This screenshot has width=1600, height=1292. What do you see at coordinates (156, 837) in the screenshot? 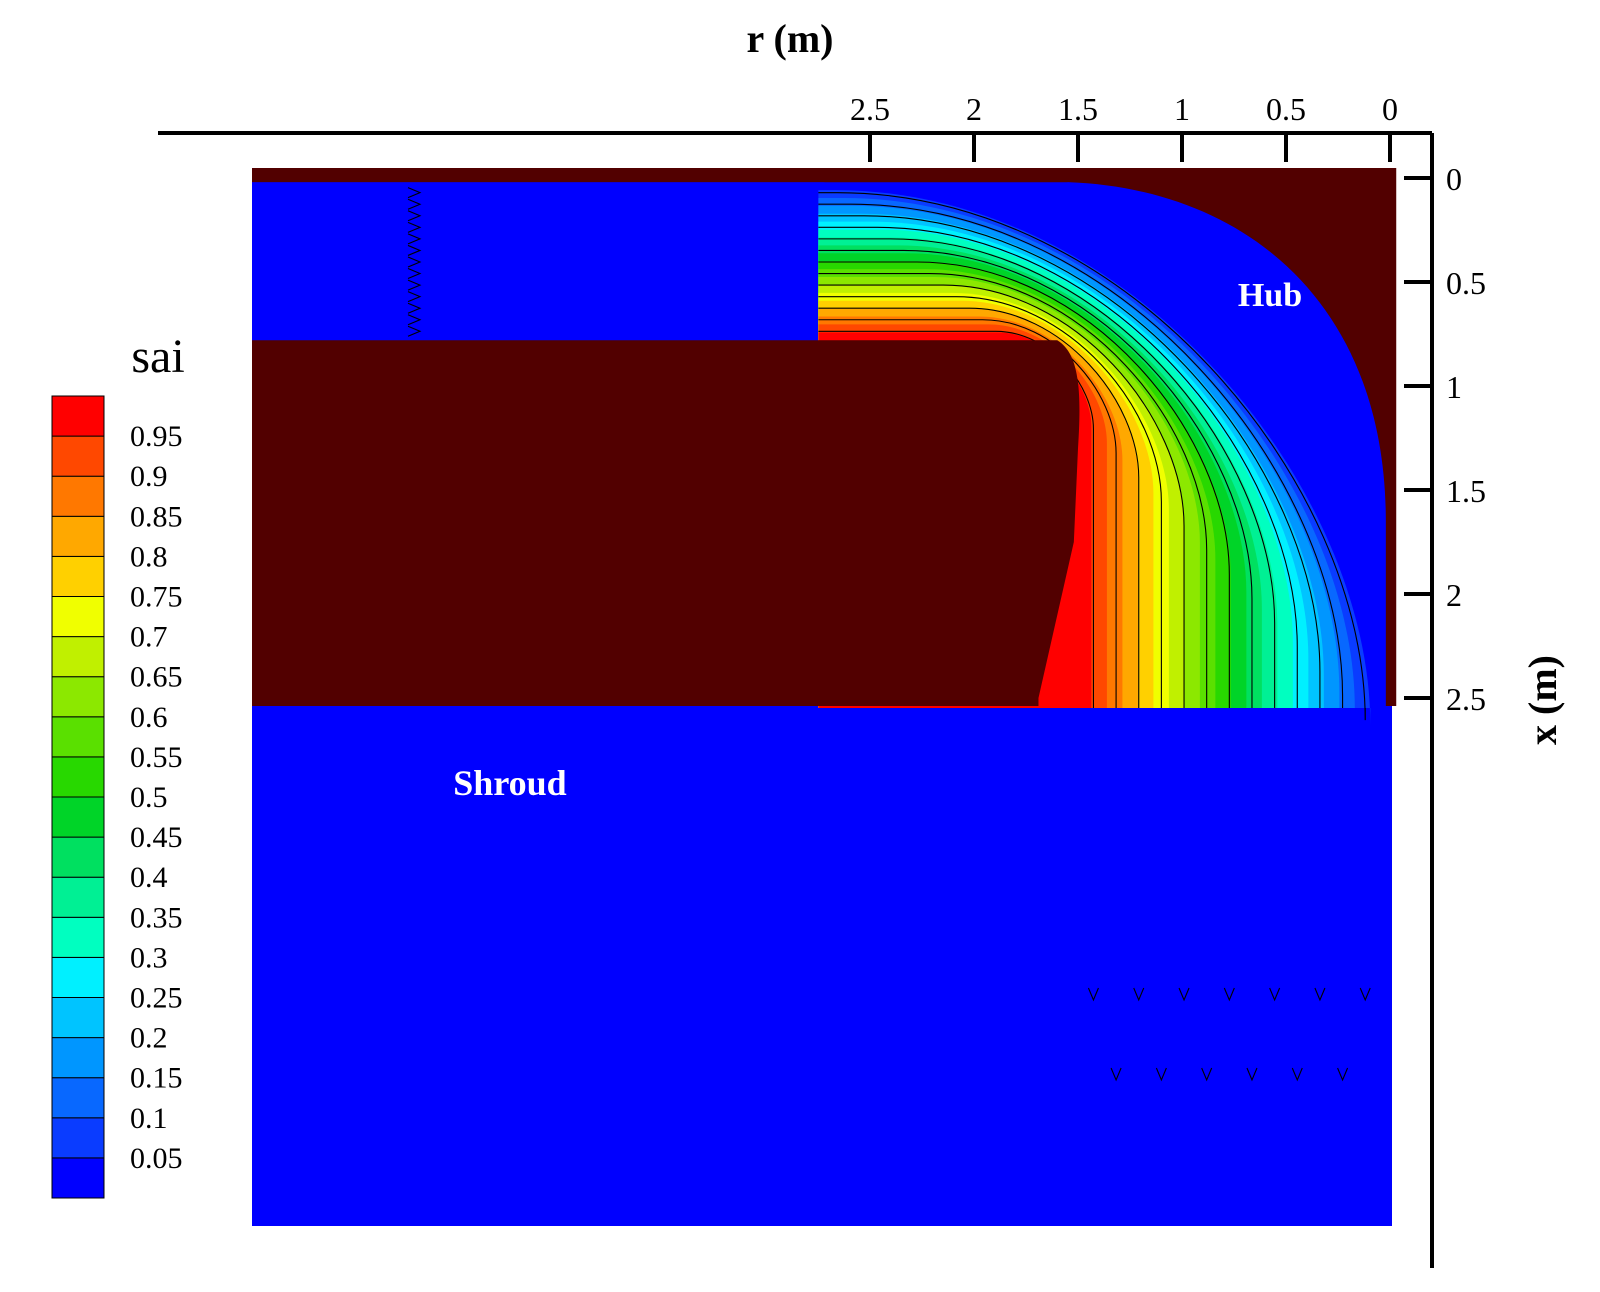
I see `colorbar-label-8: 0.45` at bounding box center [156, 837].